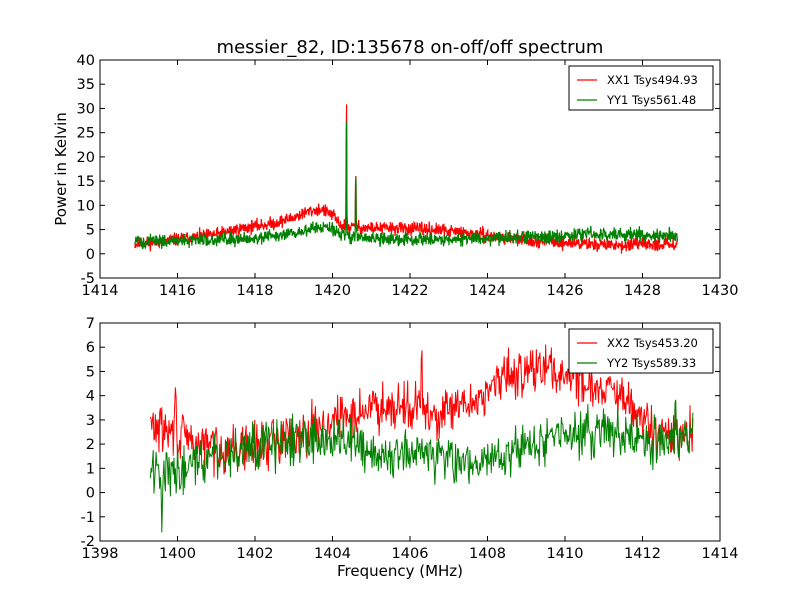 The width and height of the screenshot is (800, 600). Describe the element at coordinates (406, 186) in the screenshot. I see `series-line-yy1` at that location.